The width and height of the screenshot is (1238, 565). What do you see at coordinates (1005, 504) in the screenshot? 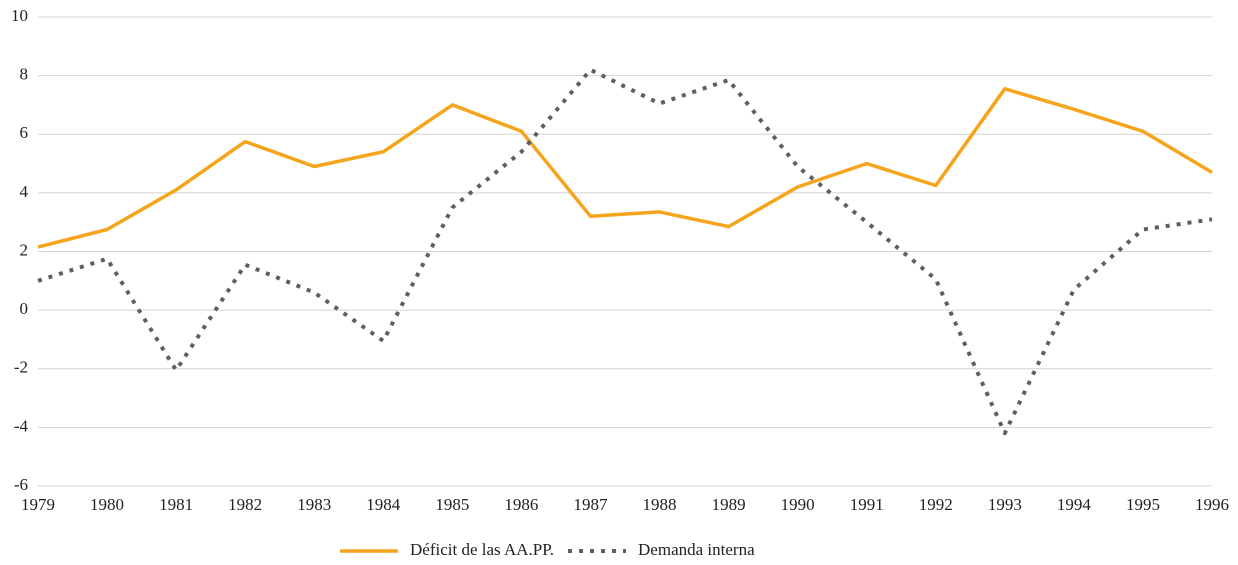
I see `x-tick-label: 1993` at bounding box center [1005, 504].